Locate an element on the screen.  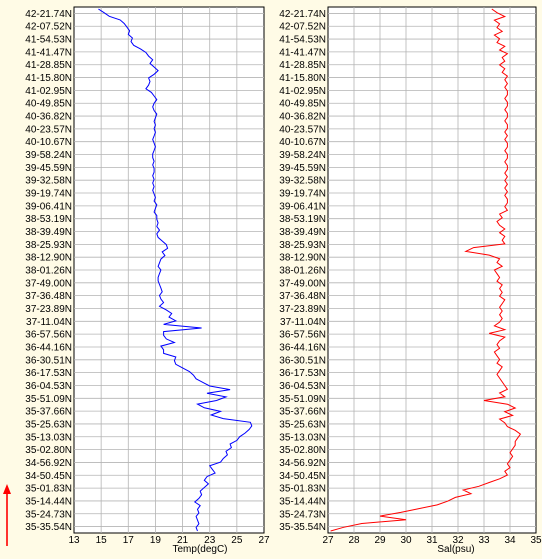
x-tick-label: 34 is located at coordinates (510, 540).